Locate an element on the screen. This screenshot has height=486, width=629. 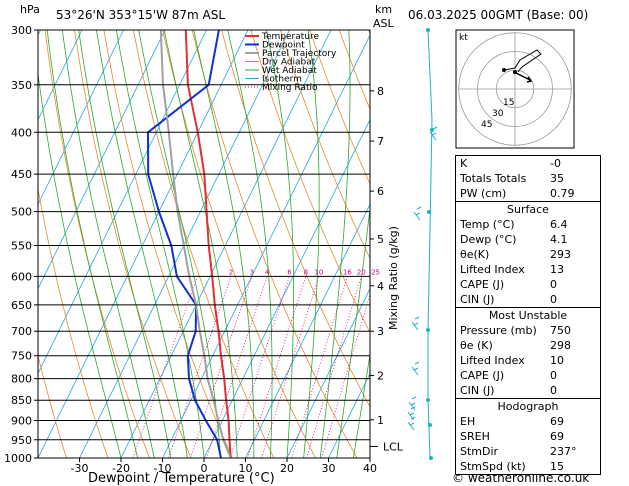
mixing-ratio-tick-label: 2 is located at coordinates (231, 272).